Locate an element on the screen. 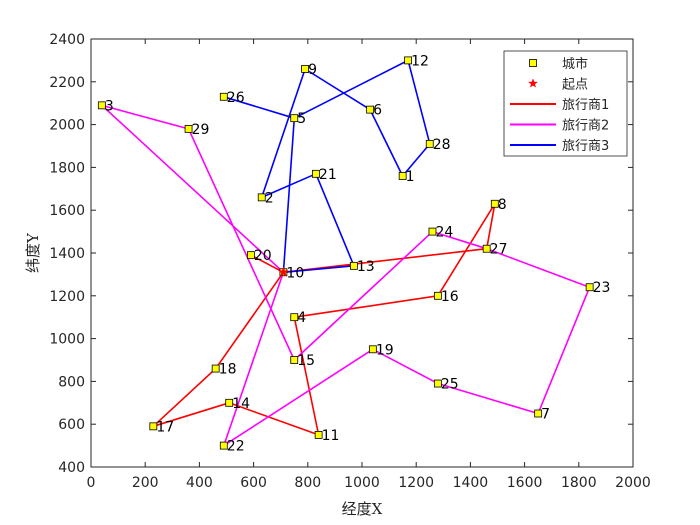 This screenshot has width=700, height=525. y-tick-label: 600 is located at coordinates (71, 425).